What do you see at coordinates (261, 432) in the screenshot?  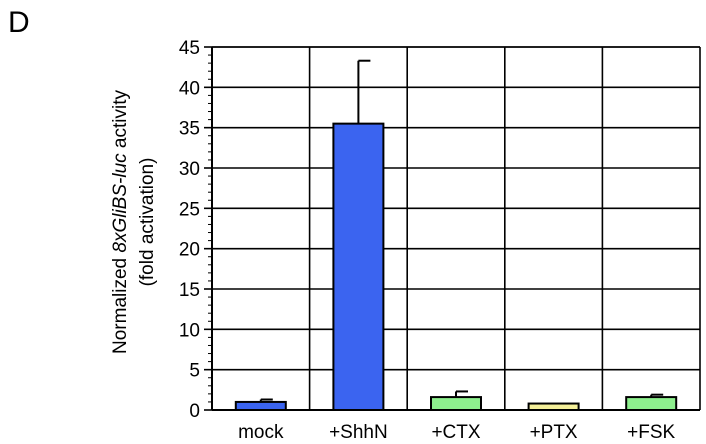 I see `x-tick-label-0: mock` at bounding box center [261, 432].